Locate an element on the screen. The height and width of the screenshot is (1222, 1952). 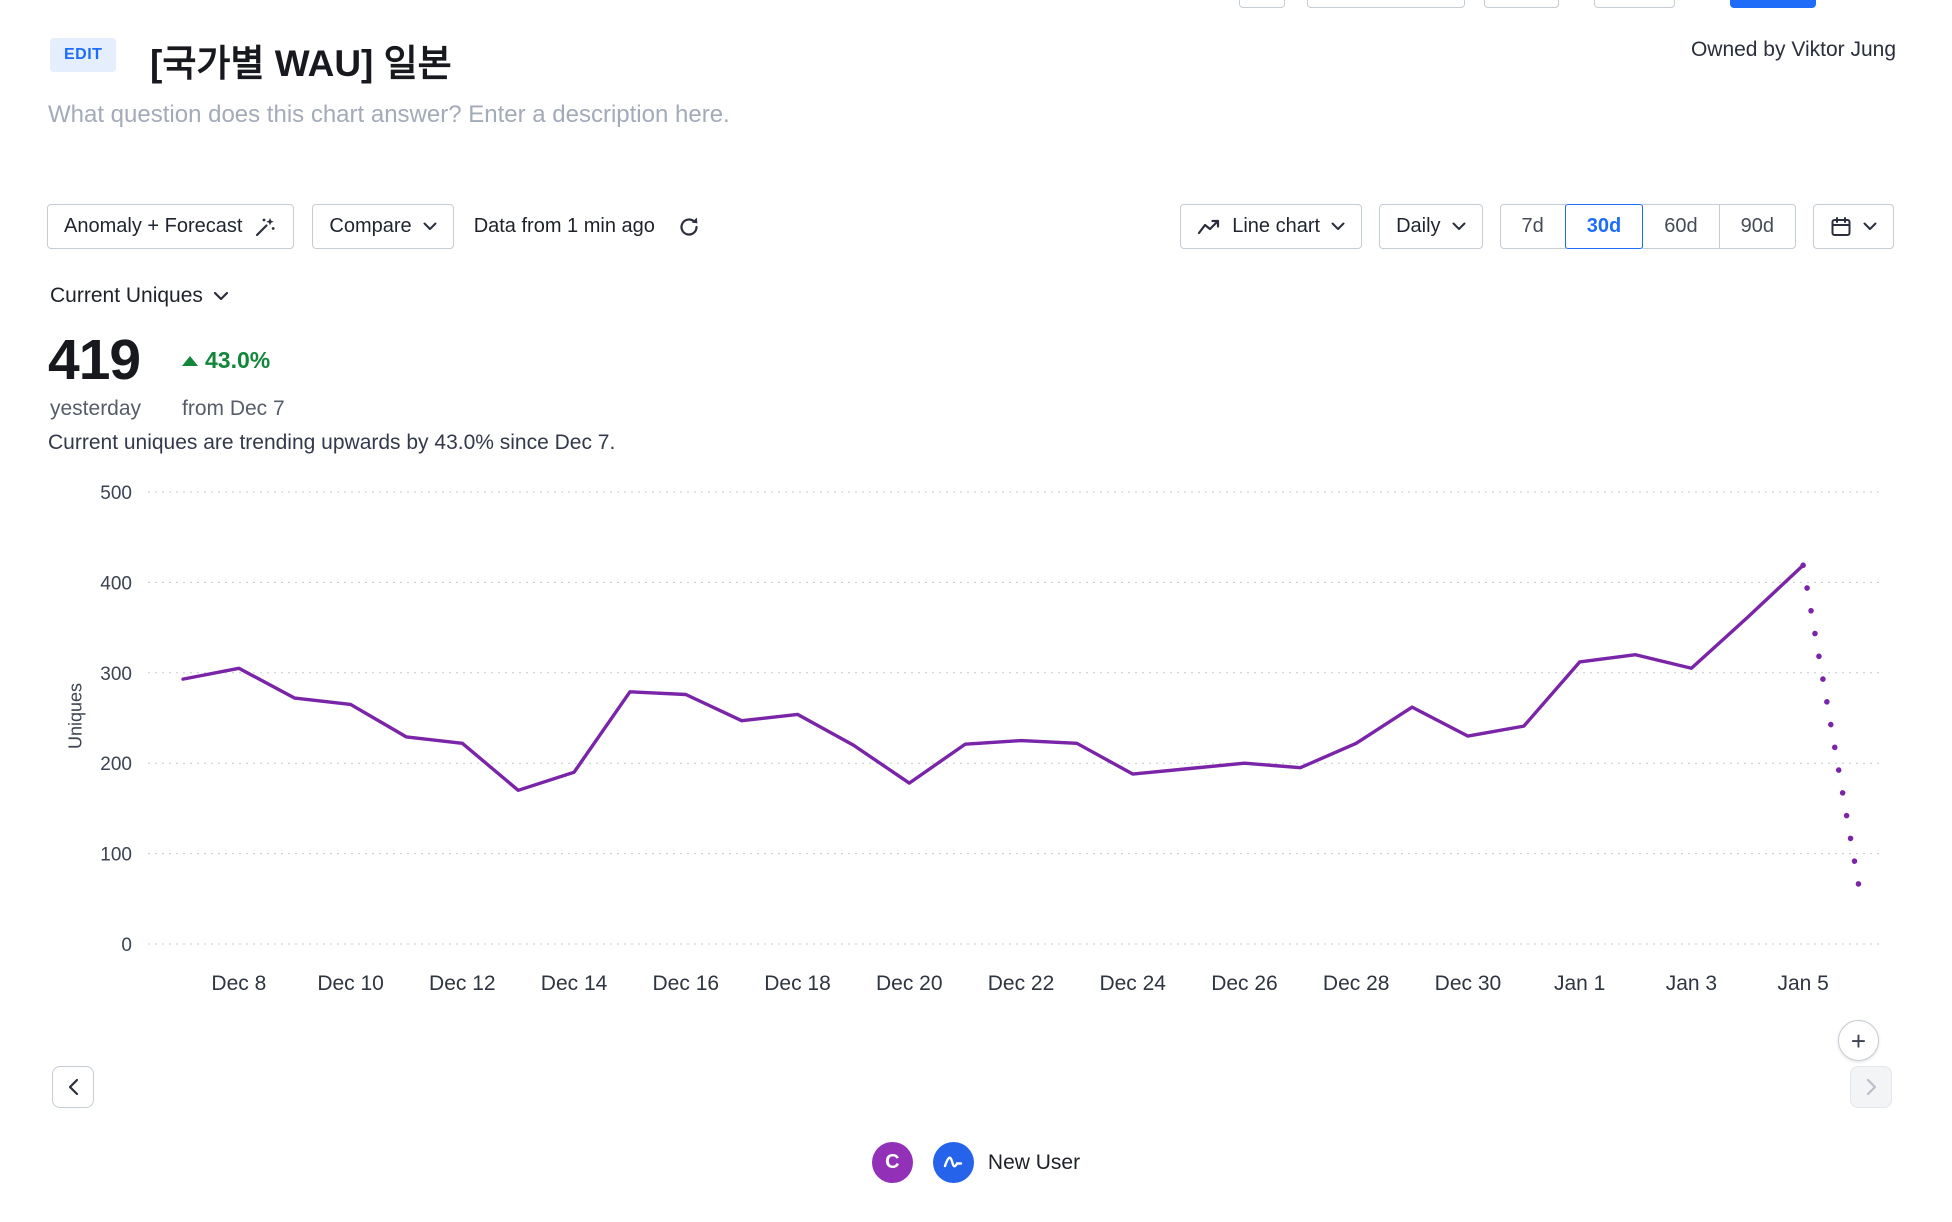
granularity-label: Daily is located at coordinates (1418, 226).